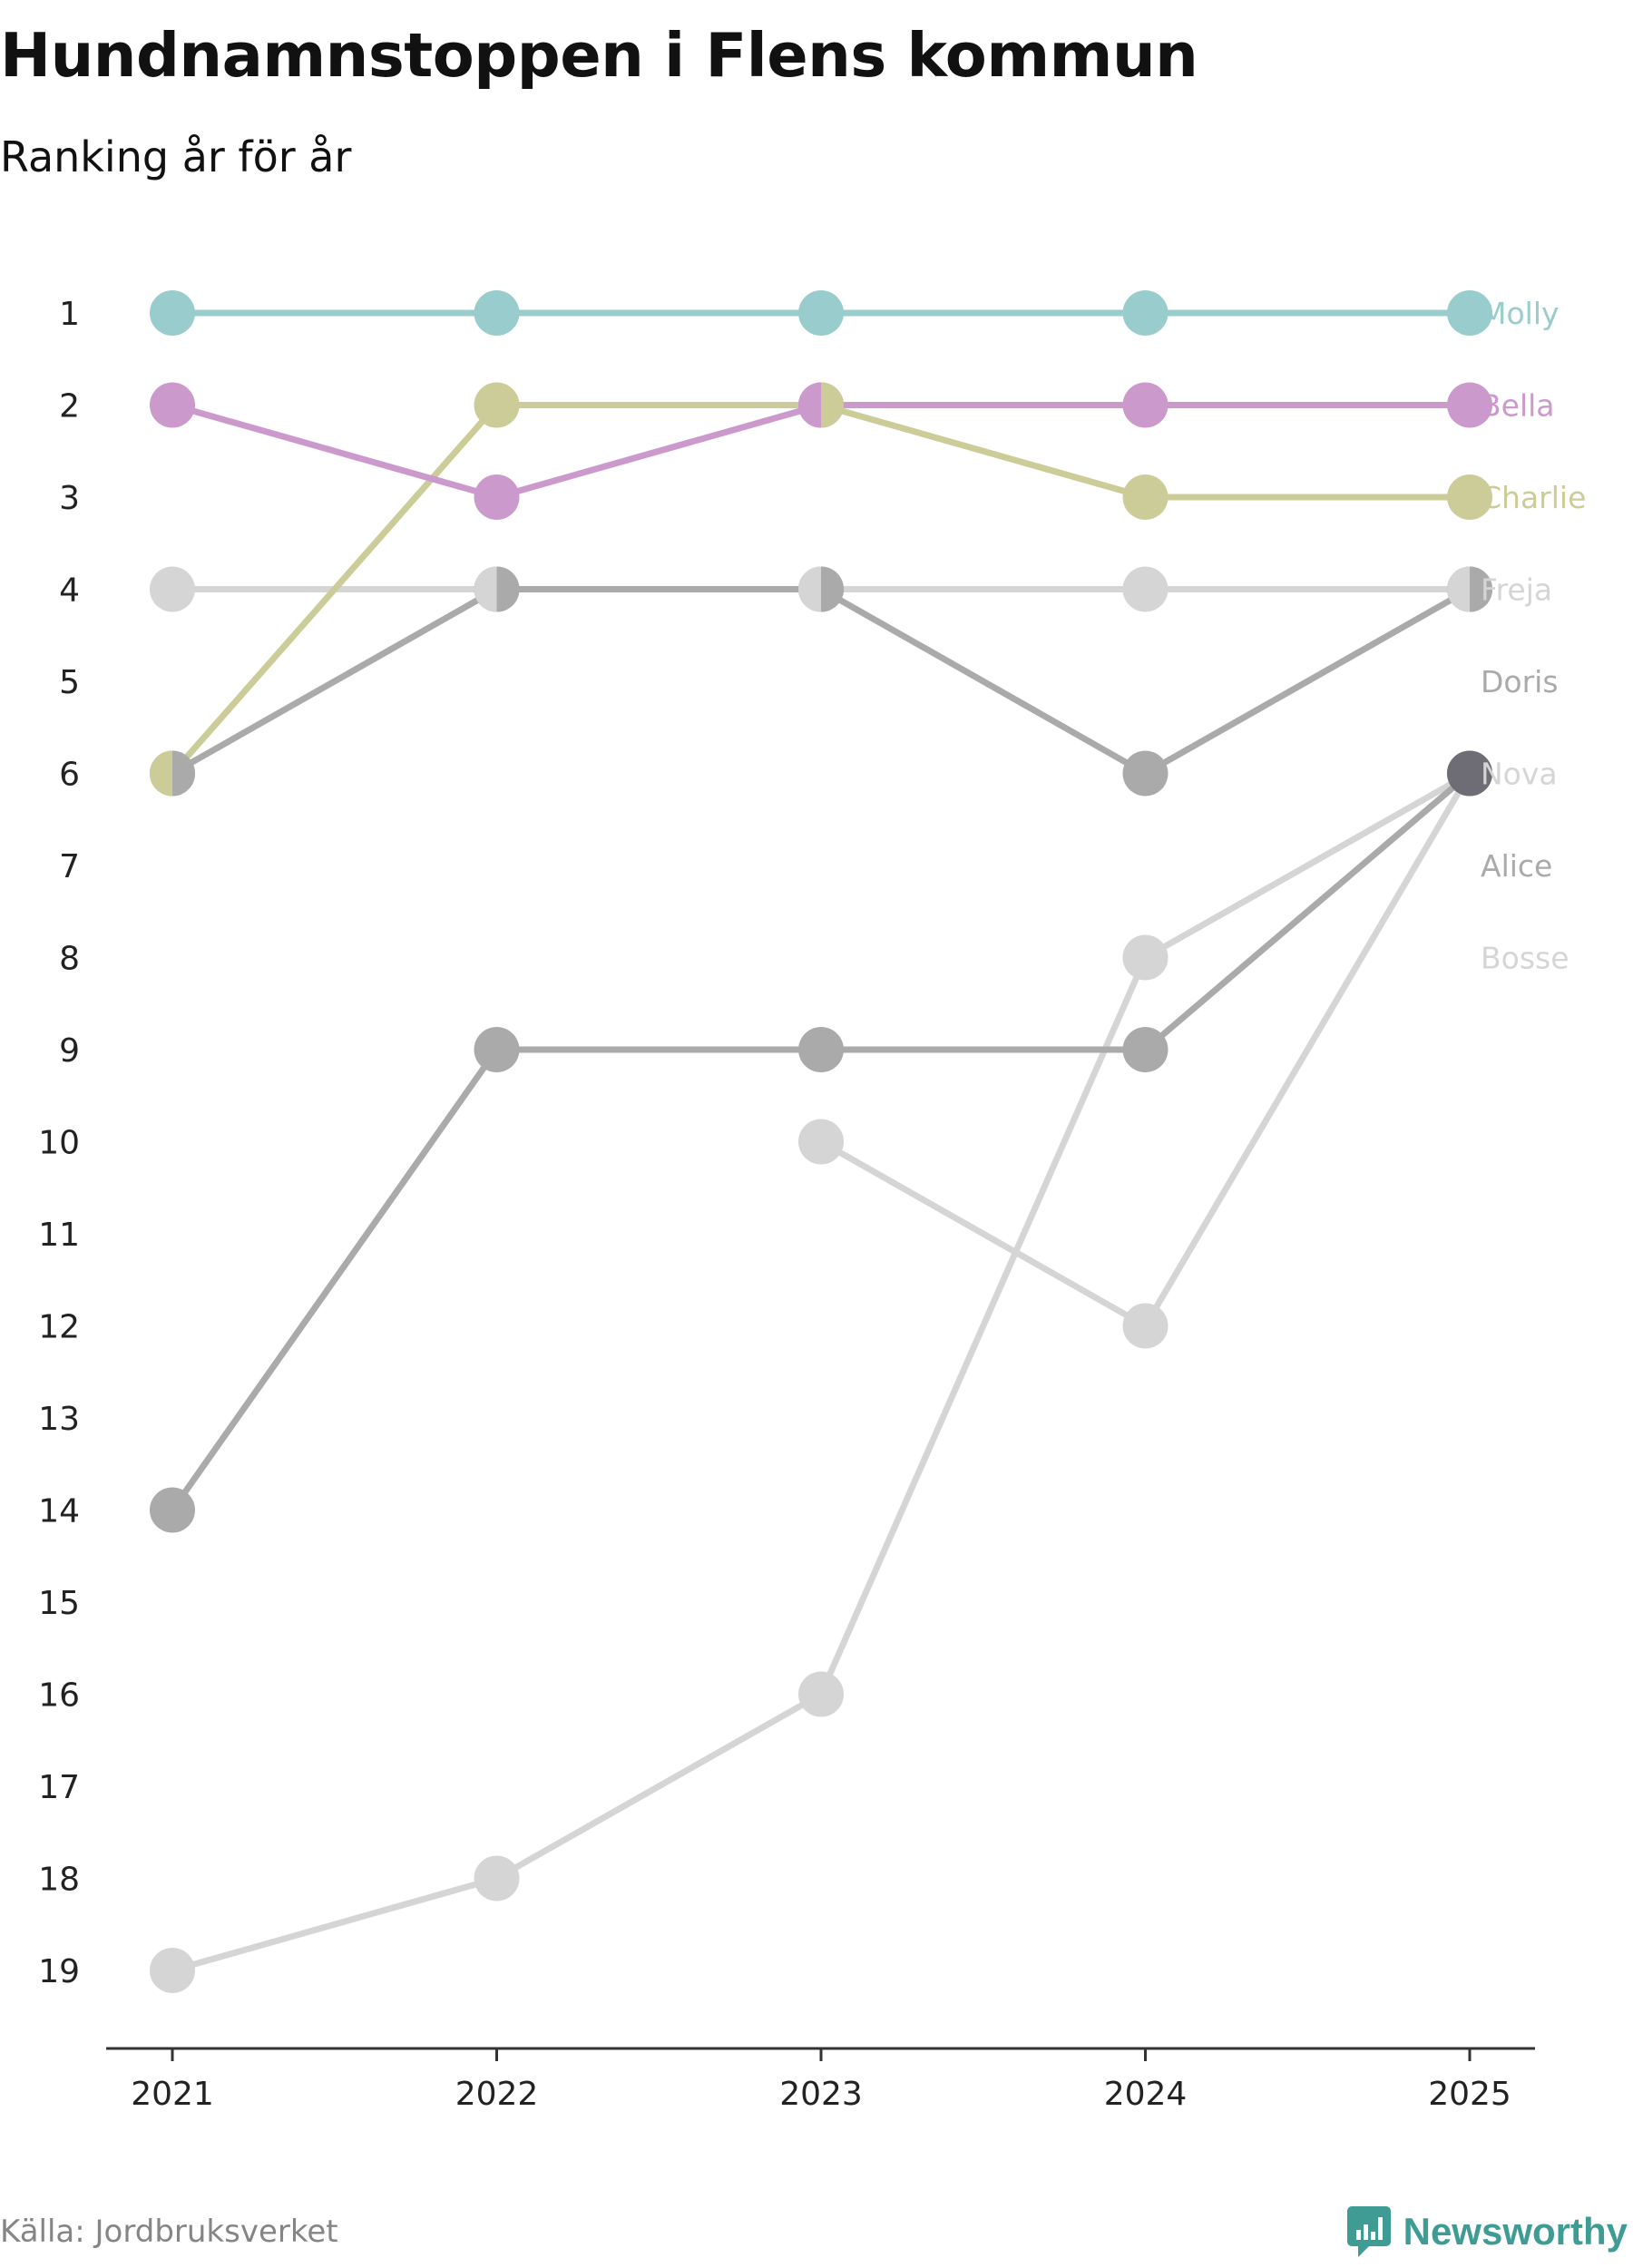 This screenshot has height=2268, width=1633. What do you see at coordinates (1533, 498) in the screenshot?
I see `series-label-charlie: Charlie` at bounding box center [1533, 498].